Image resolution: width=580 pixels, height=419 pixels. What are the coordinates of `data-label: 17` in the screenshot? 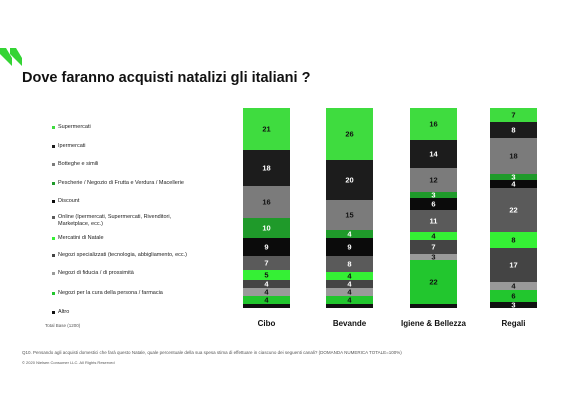 It's located at (513, 264).